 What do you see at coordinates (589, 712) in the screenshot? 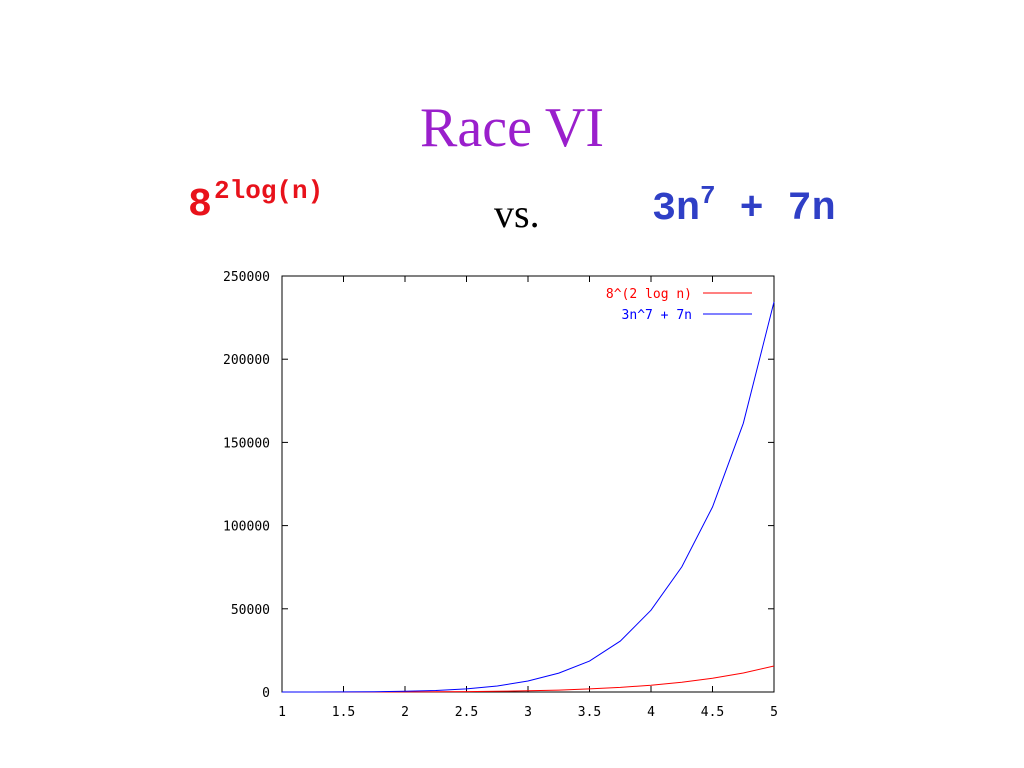
I see `x-tick-label: 3.5` at bounding box center [589, 712].